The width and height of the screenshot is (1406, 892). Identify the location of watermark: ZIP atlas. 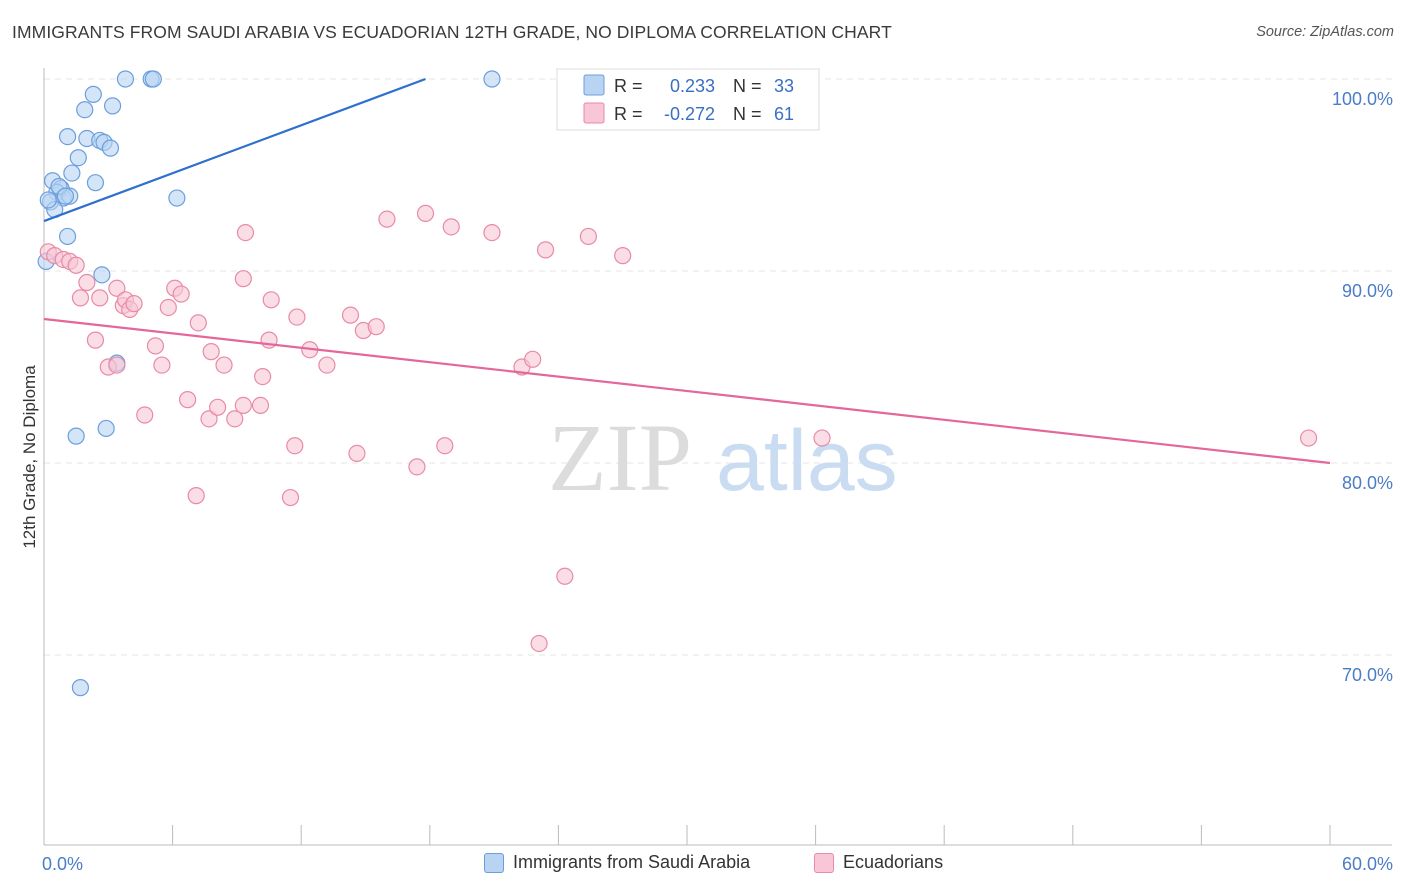
(723, 457).